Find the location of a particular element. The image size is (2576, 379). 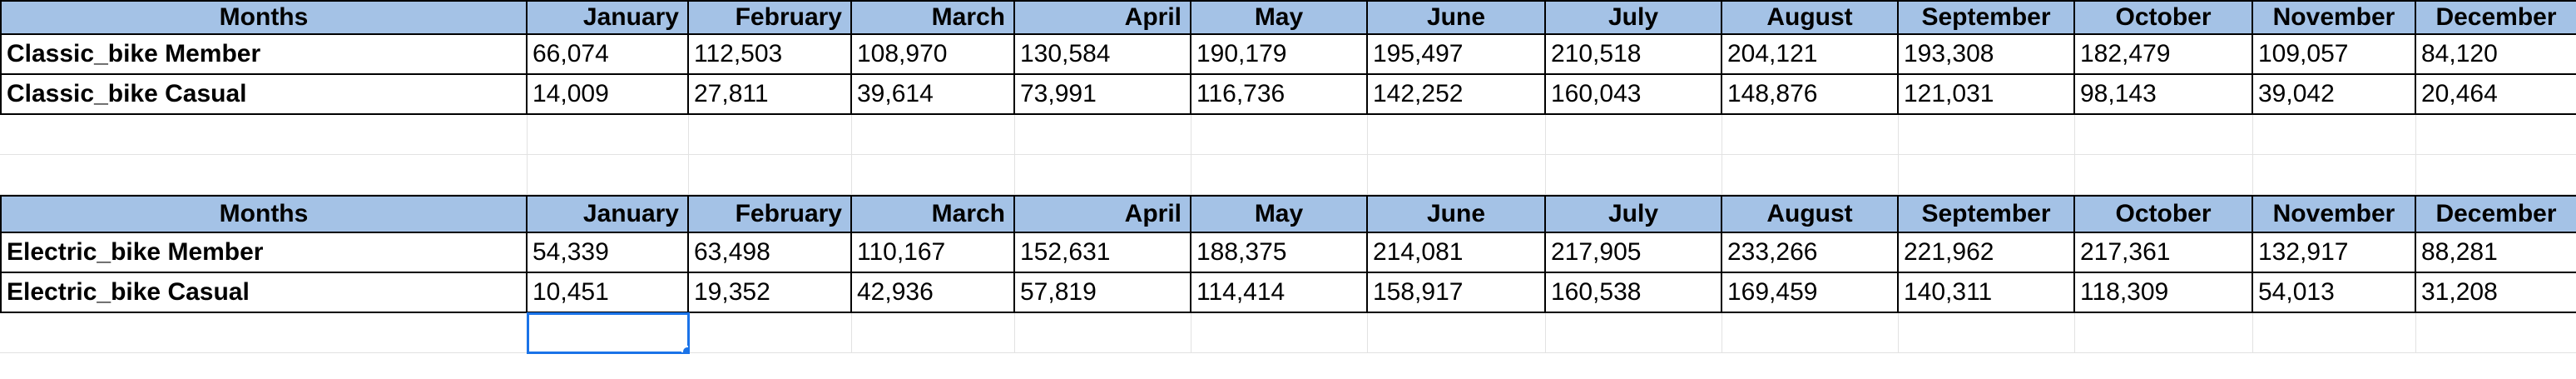

value-cell: 190,179 is located at coordinates (1279, 55).